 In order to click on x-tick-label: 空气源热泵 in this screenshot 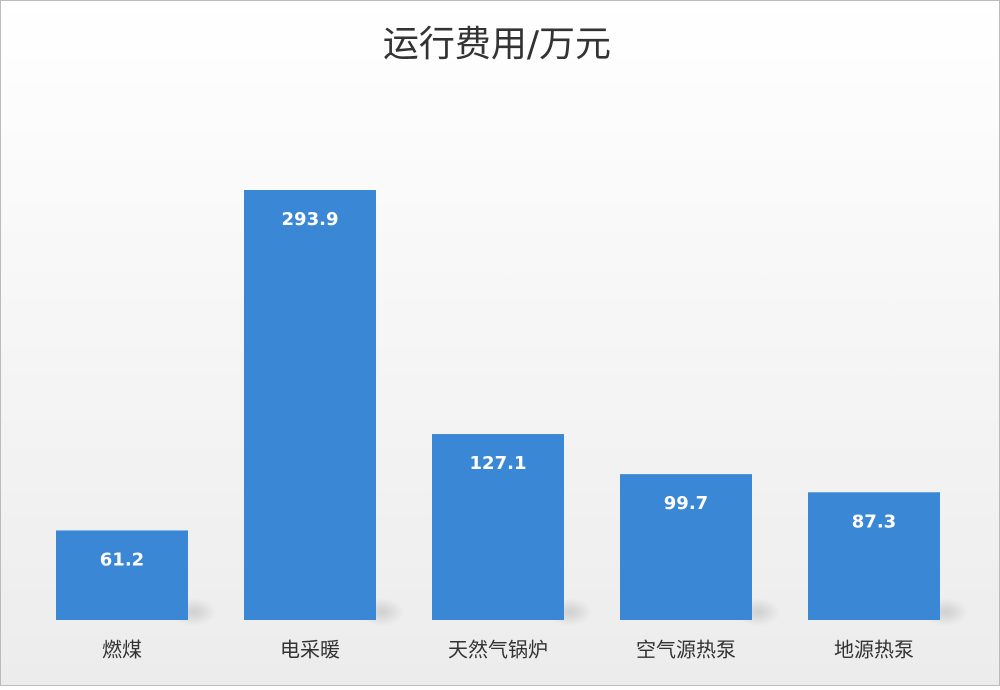, I will do `click(686, 650)`.